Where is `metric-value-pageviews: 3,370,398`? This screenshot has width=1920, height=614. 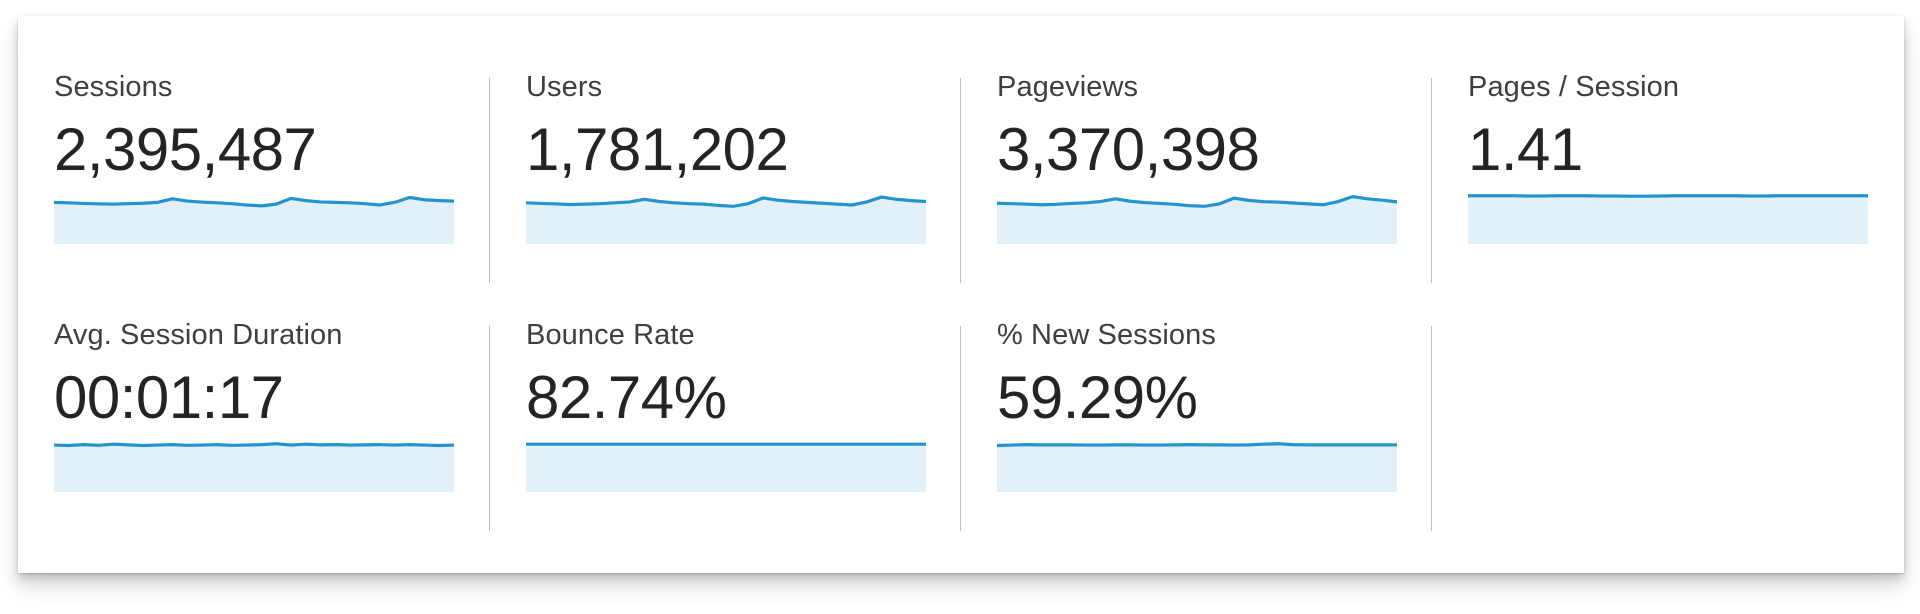 metric-value-pageviews: 3,370,398 is located at coordinates (1128, 149).